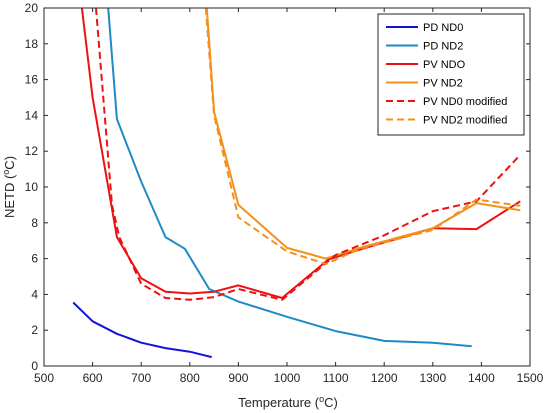 The height and width of the screenshot is (413, 550). I want to click on y-tick-label: 12, so click(32, 151).